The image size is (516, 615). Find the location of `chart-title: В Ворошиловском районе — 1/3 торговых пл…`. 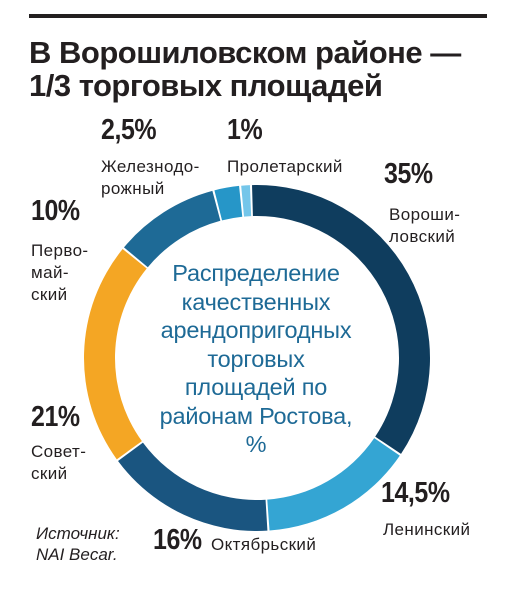

chart-title: В Ворошиловском районе — 1/3 торговых пл… is located at coordinates (264, 69).